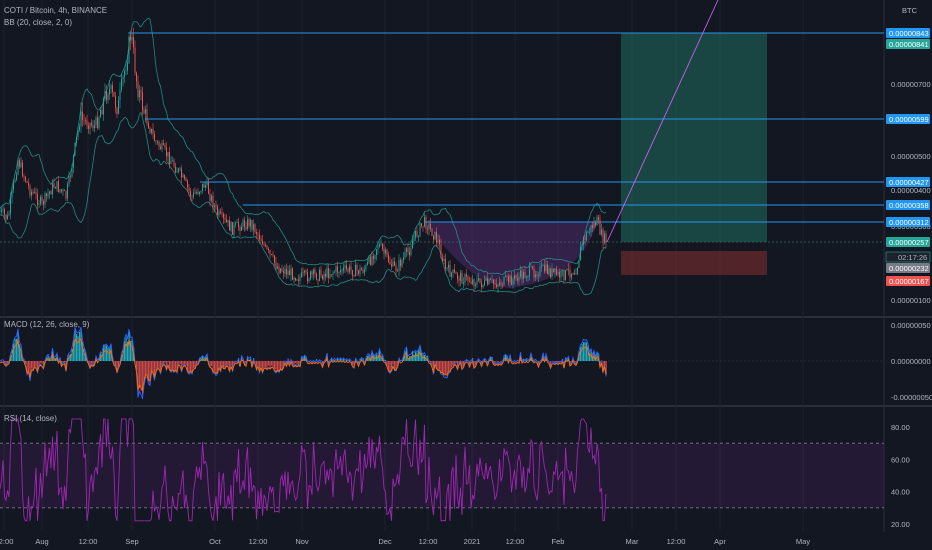 The image size is (932, 550). I want to click on rsi-legend: RSI (14, close), so click(30, 418).